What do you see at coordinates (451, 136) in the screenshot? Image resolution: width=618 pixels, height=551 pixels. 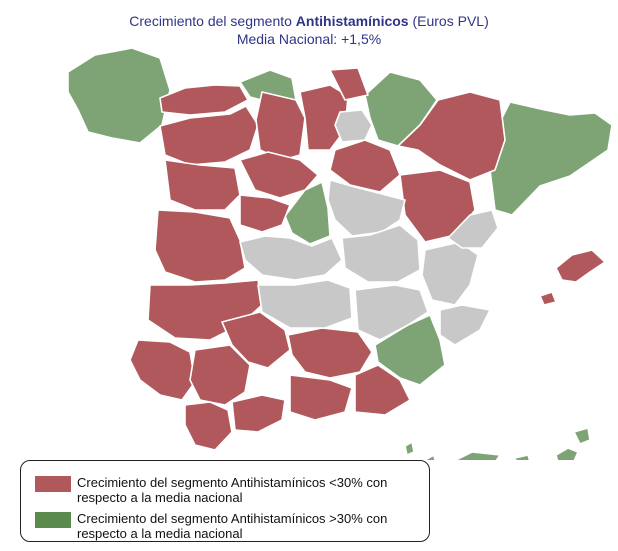 I see `region-aragon` at bounding box center [451, 136].